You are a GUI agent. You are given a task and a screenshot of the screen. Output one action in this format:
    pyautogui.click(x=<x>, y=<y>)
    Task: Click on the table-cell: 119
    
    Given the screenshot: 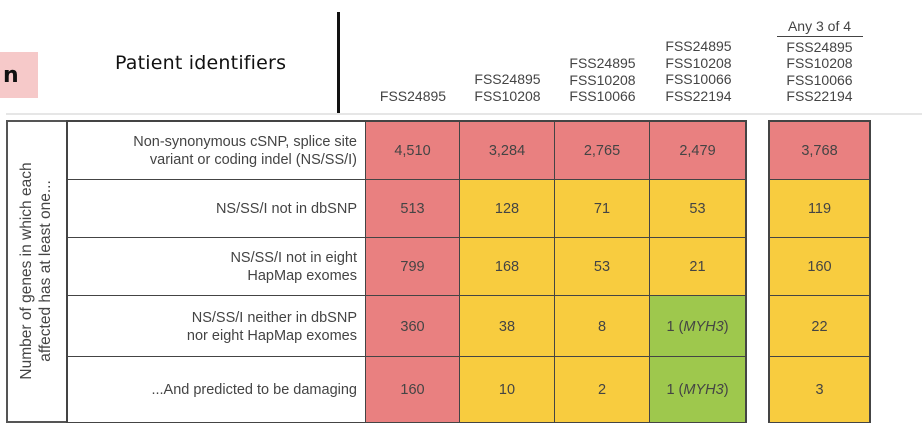 What is the action you would take?
    pyautogui.click(x=819, y=209)
    